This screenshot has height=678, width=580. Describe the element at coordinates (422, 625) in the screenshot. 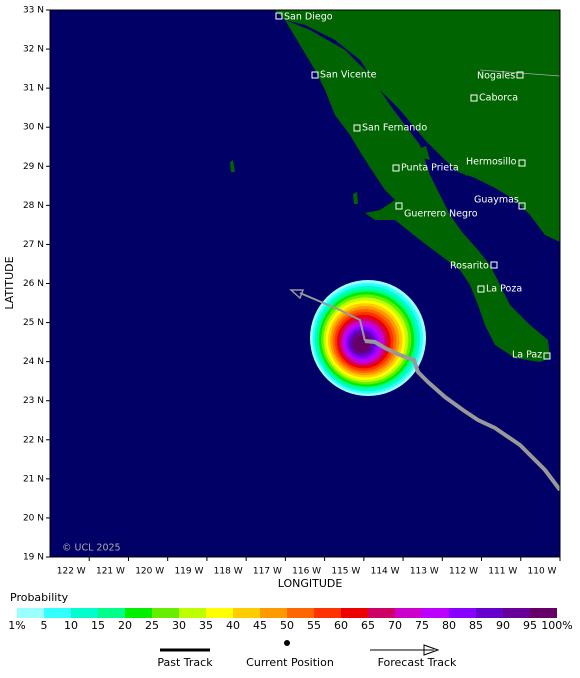

I see `colorbar-label: 75` at that location.